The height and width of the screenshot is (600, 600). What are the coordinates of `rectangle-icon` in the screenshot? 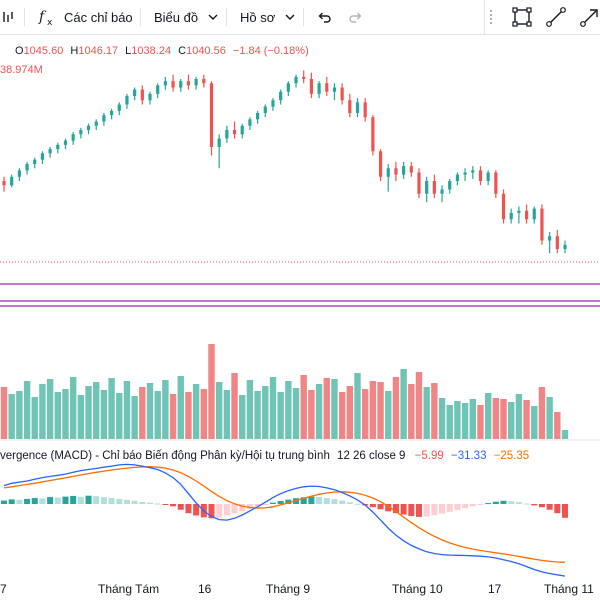 It's located at (522, 19).